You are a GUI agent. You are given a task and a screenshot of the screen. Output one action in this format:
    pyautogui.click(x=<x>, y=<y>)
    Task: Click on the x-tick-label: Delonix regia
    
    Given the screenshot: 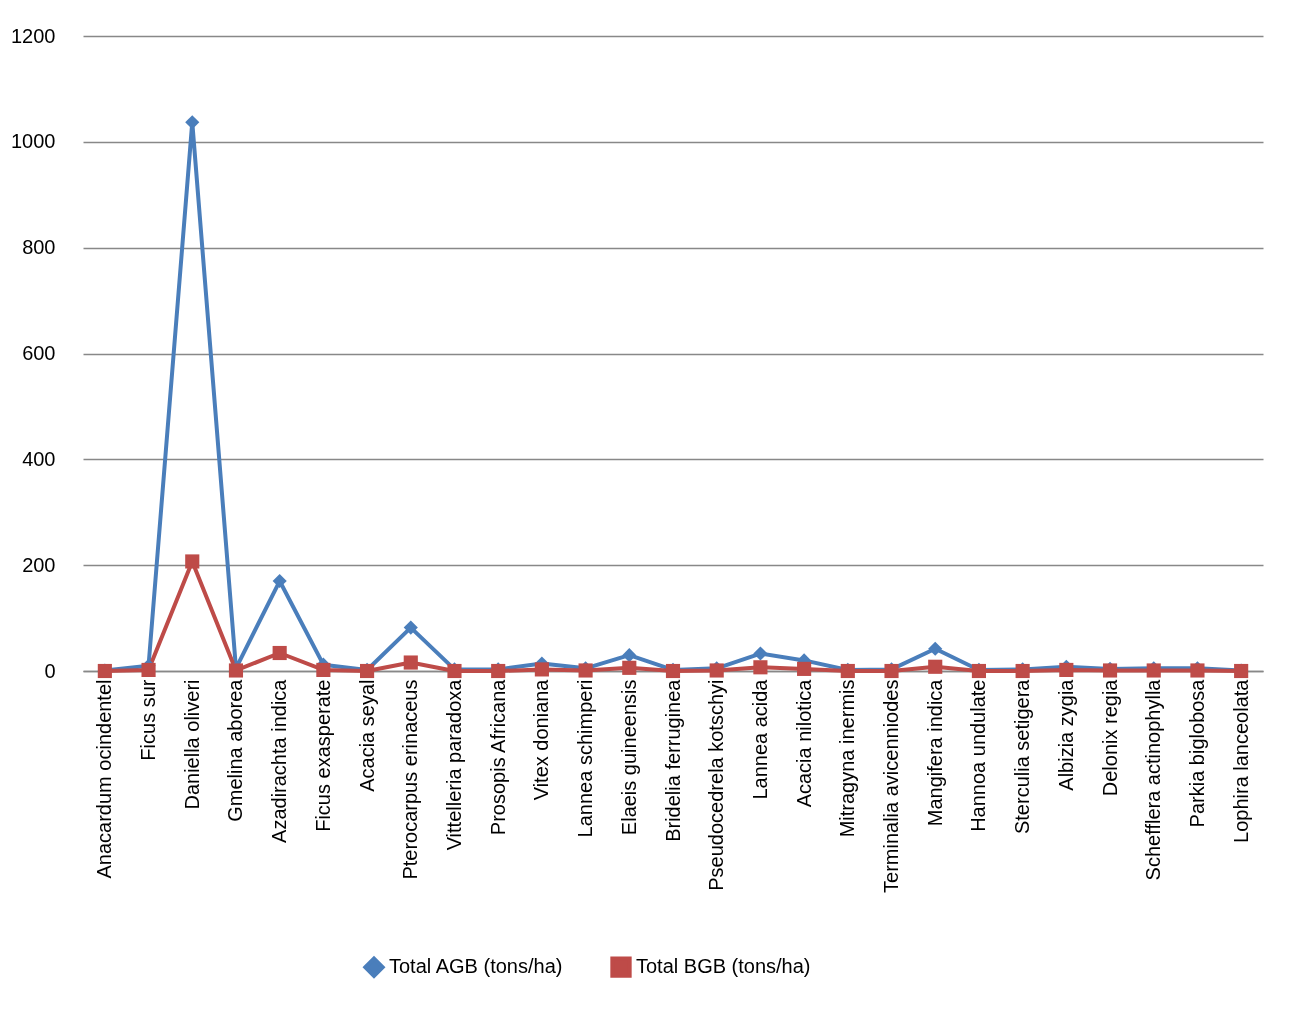 What is the action you would take?
    pyautogui.click(x=1109, y=737)
    